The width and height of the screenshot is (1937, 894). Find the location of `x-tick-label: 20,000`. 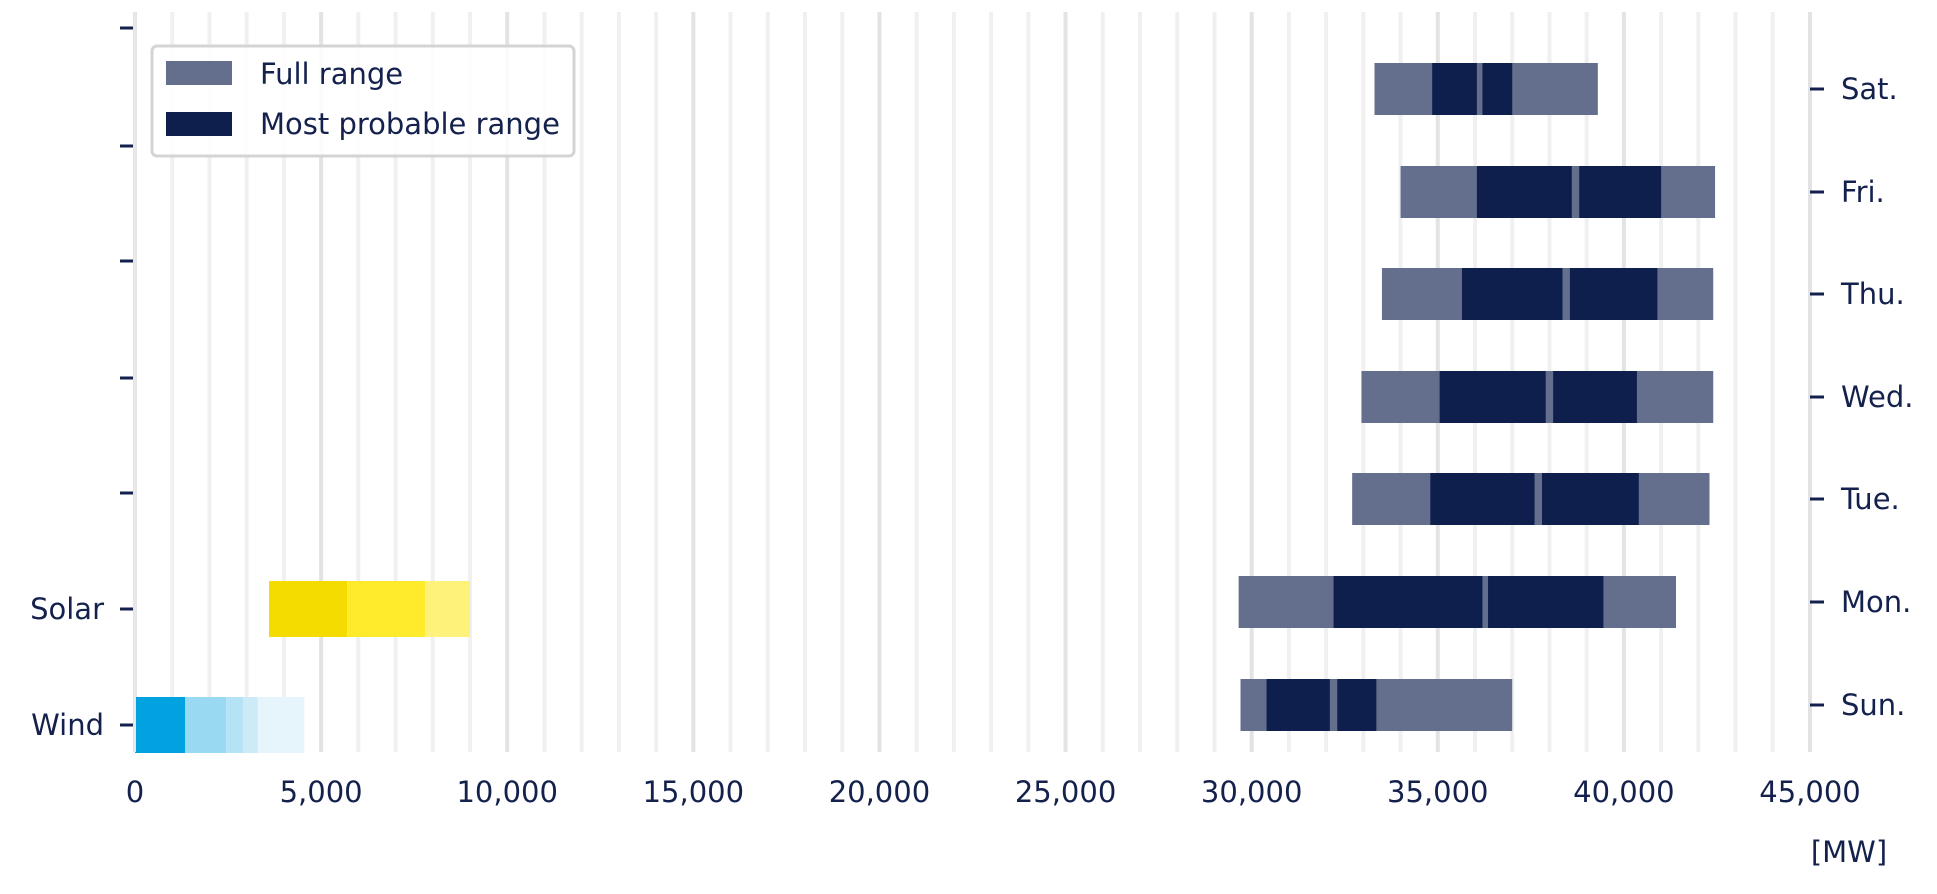

x-tick-label: 20,000 is located at coordinates (879, 792).